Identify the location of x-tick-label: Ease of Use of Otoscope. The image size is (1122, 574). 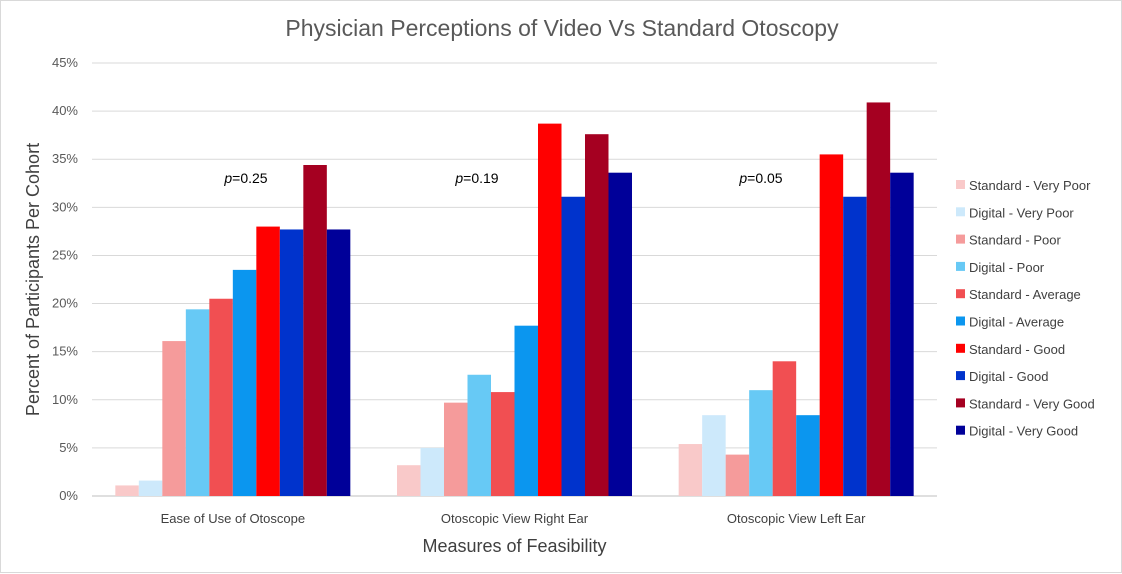
(233, 518).